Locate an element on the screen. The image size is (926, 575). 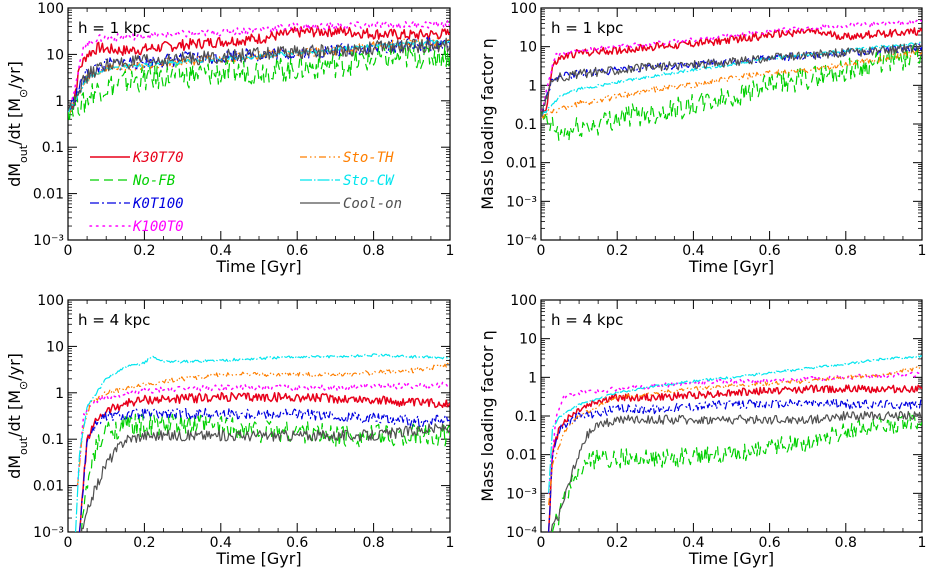
legend-label-sto-th: Sto-TH is located at coordinates (368, 158).